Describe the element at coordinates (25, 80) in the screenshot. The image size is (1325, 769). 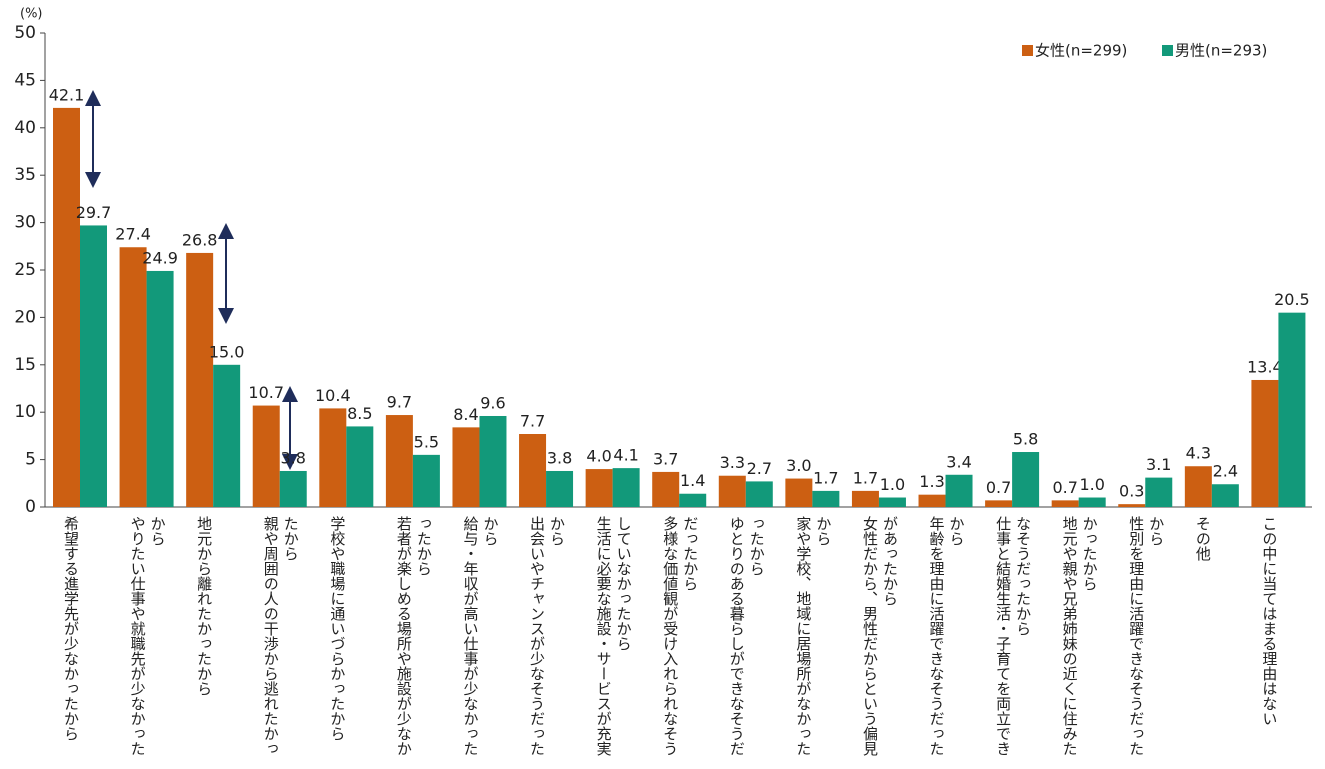
I see `y-tick-label: 45` at that location.